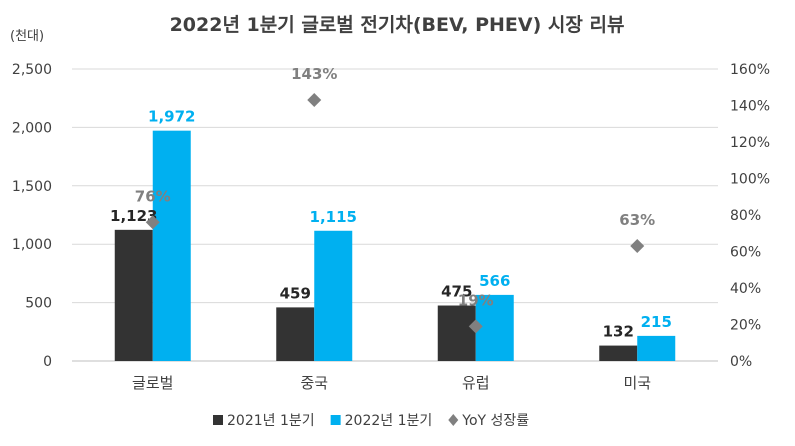 Image resolution: width=795 pixels, height=446 pixels. Describe the element at coordinates (637, 383) in the screenshot. I see `category-label: 미국` at that location.